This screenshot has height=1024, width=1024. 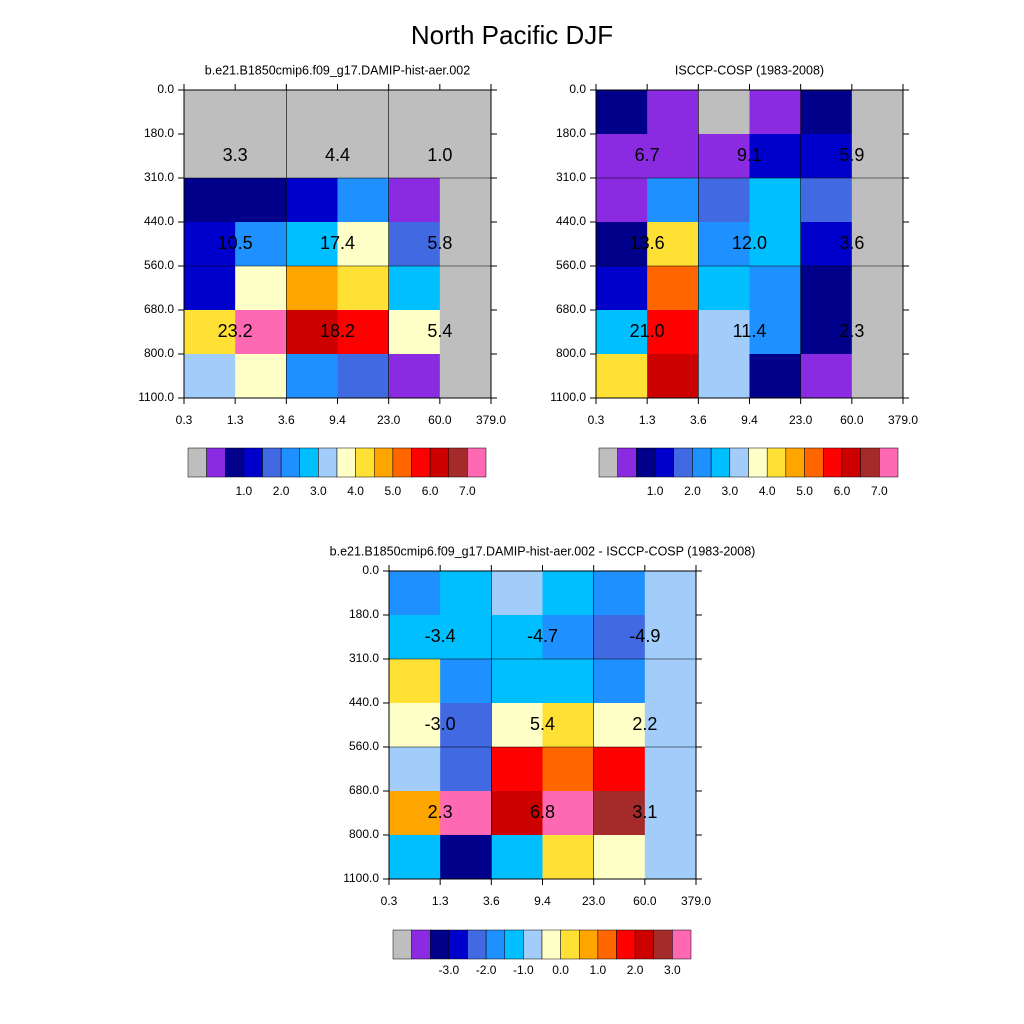 What do you see at coordinates (491, 420) in the screenshot?
I see `x-tick-label: 379.0` at bounding box center [491, 420].